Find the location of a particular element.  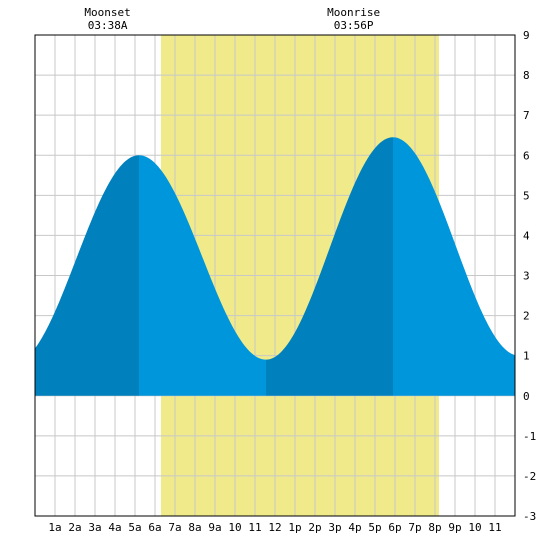

y-tick-label: 9 is located at coordinates (526, 35).